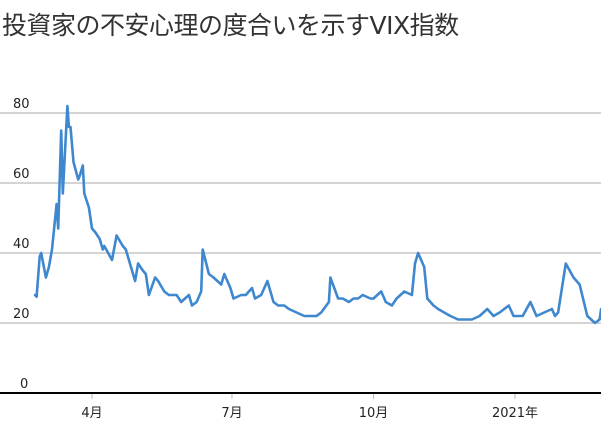 The height and width of the screenshot is (442, 601). What do you see at coordinates (21, 174) in the screenshot?
I see `y-tick-label: 60` at bounding box center [21, 174].